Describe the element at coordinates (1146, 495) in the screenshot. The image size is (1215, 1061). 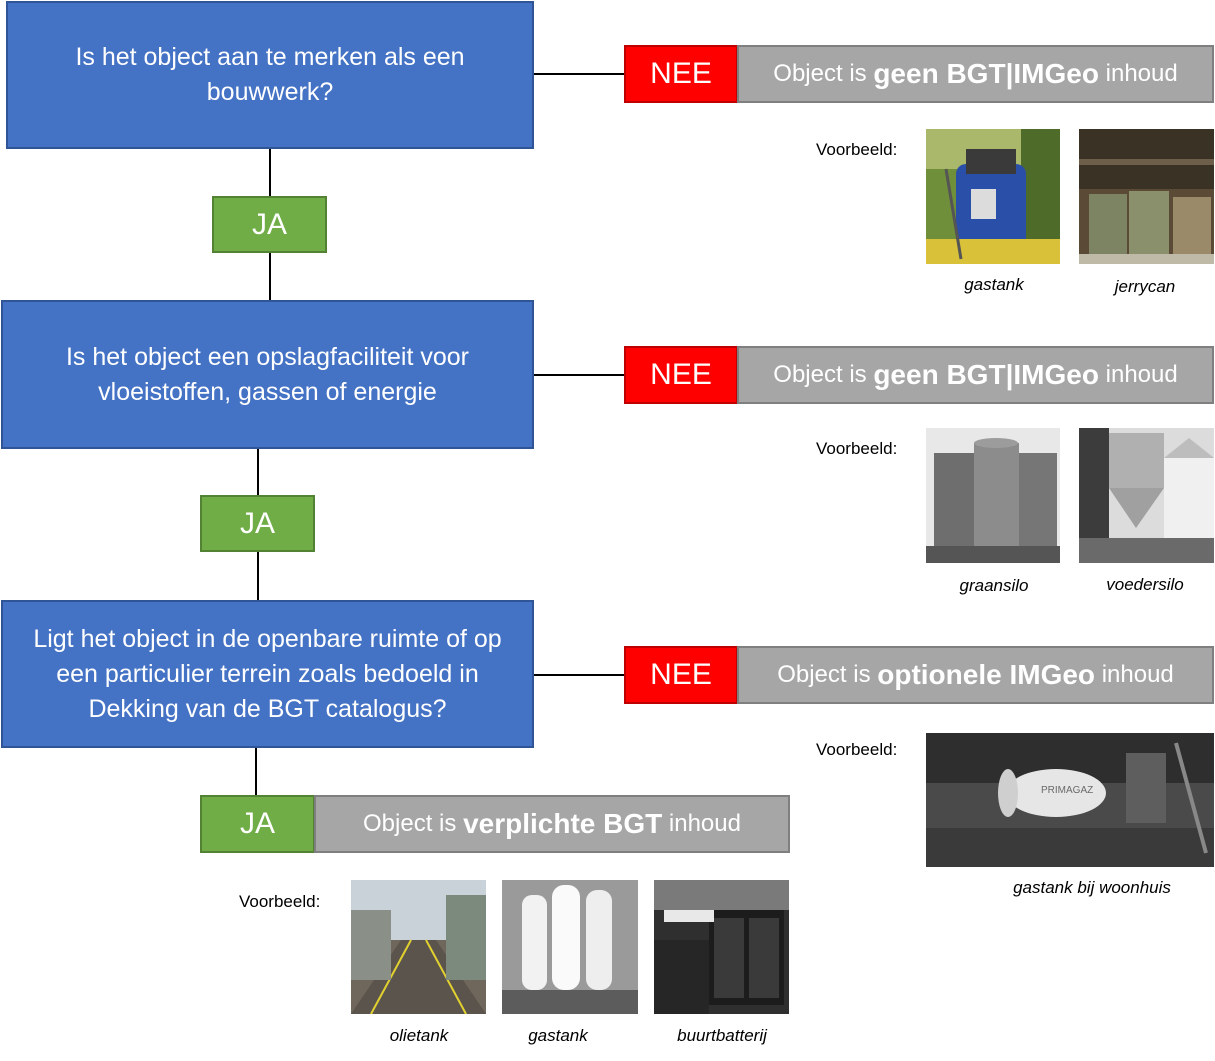
I see `photo-voedersilo` at that location.